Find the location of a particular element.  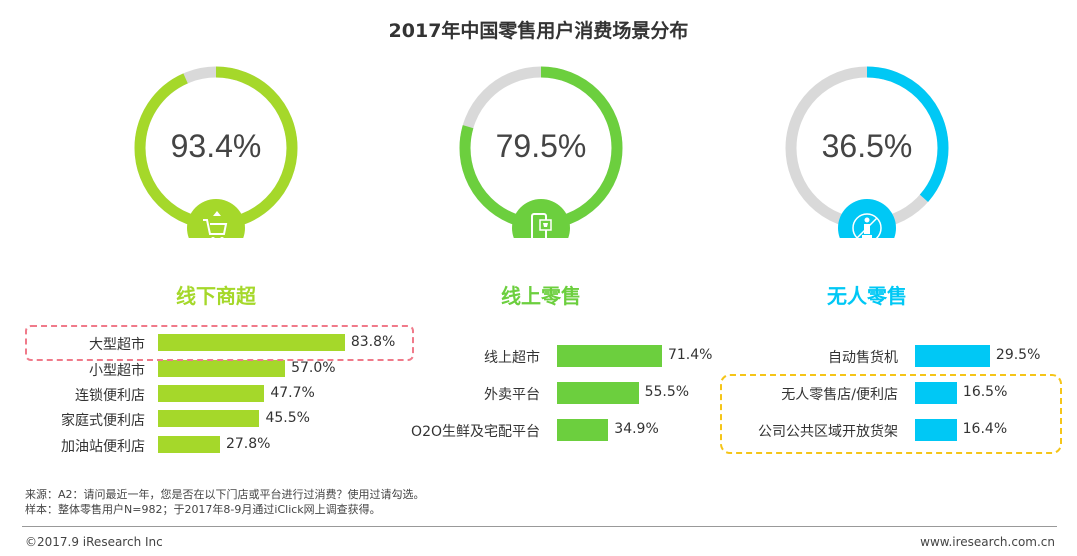

overall-percent: 36.5% is located at coordinates (867, 146).